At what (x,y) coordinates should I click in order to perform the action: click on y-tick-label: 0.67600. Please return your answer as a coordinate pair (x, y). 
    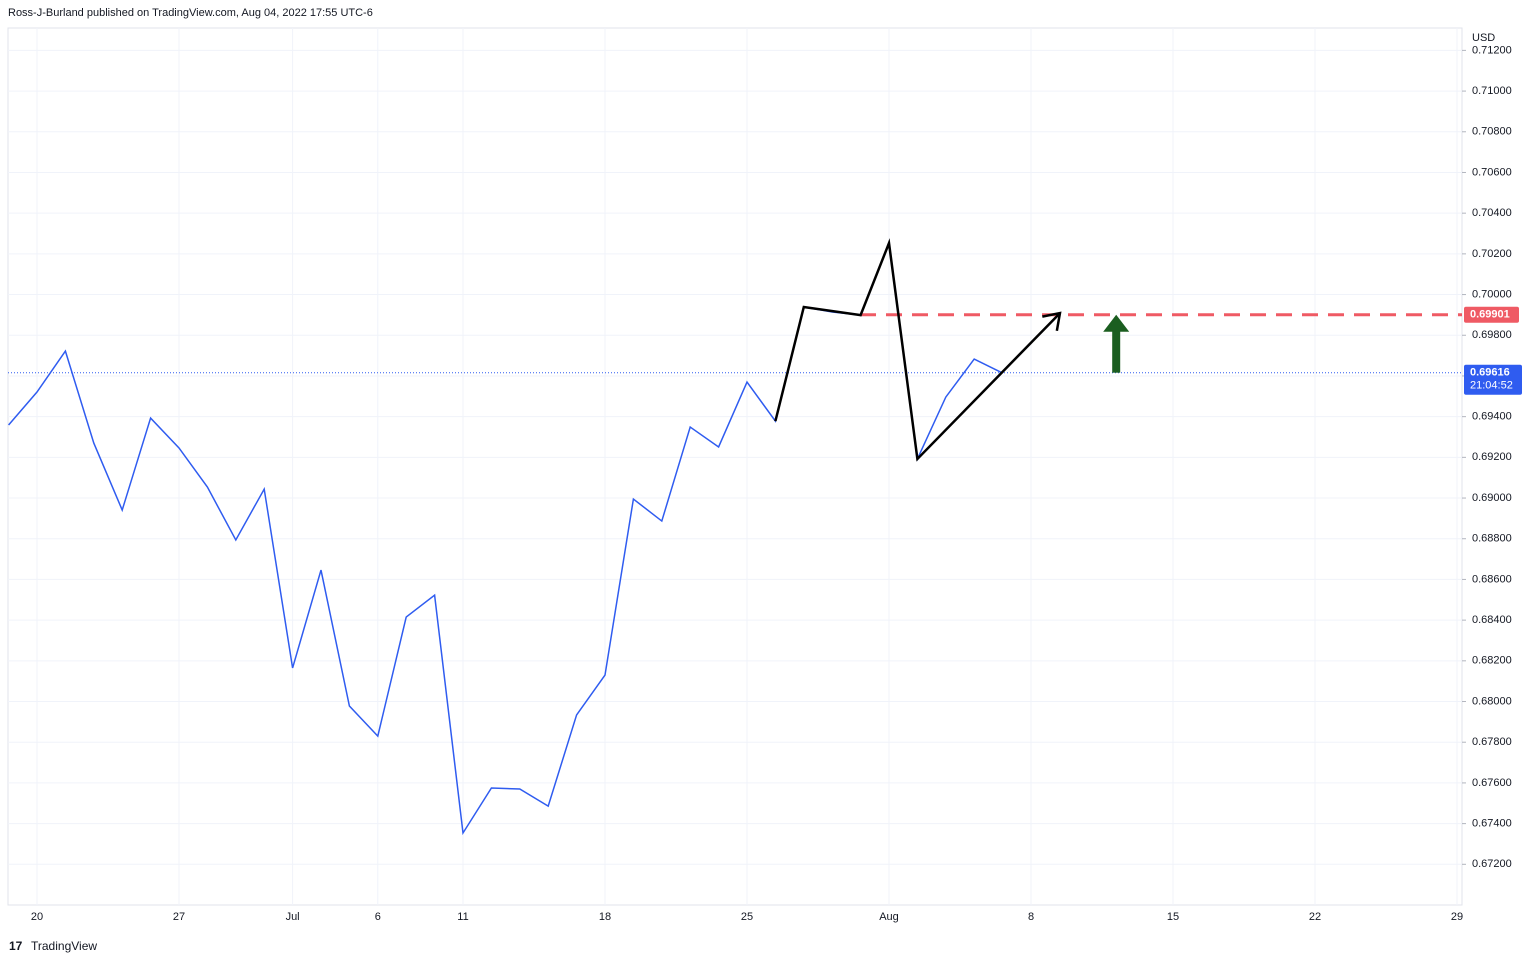
    Looking at the image, I should click on (1492, 783).